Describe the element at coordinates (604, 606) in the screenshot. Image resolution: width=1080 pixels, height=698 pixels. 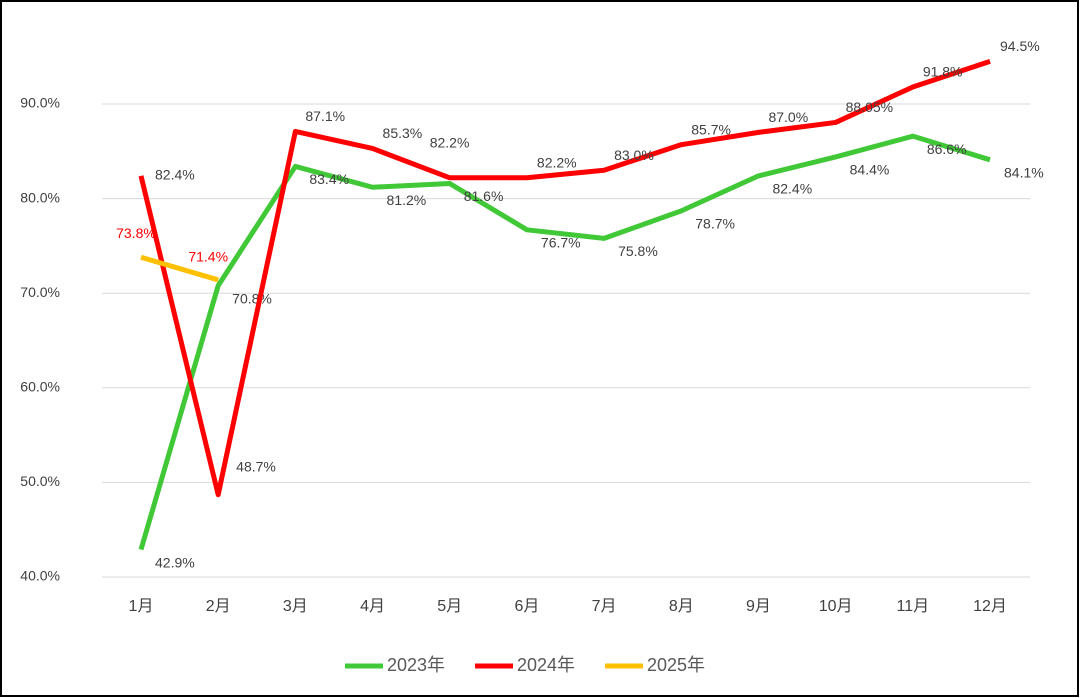
I see `x-tick-label: 7月` at that location.